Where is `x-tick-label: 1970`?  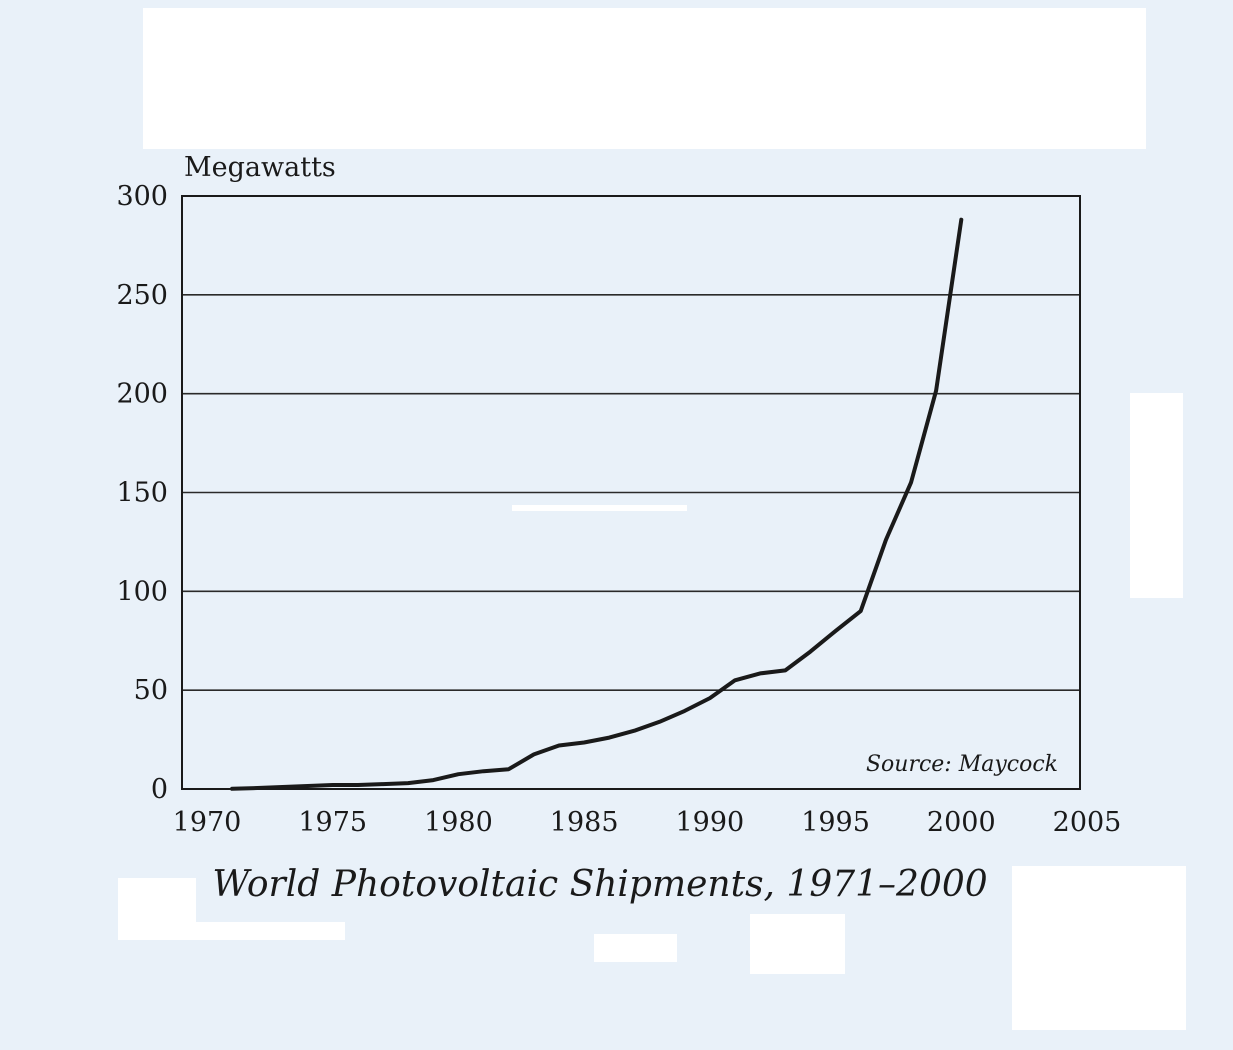
x-tick-label: 1970 is located at coordinates (207, 822).